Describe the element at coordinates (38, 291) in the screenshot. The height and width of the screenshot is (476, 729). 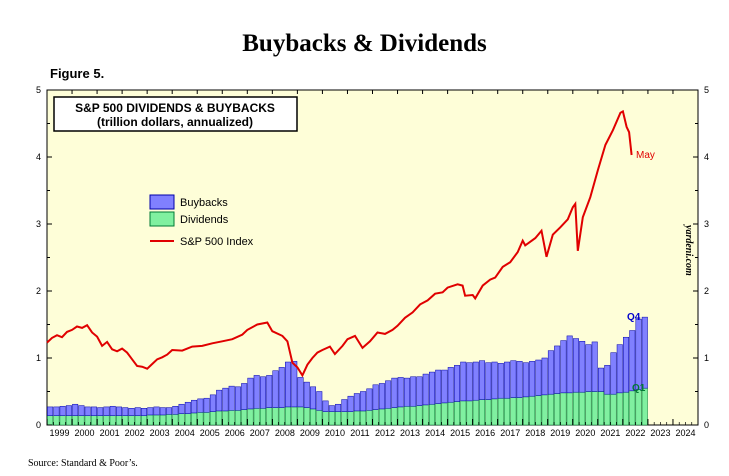
I see `y-tick-label-left: 2` at that location.